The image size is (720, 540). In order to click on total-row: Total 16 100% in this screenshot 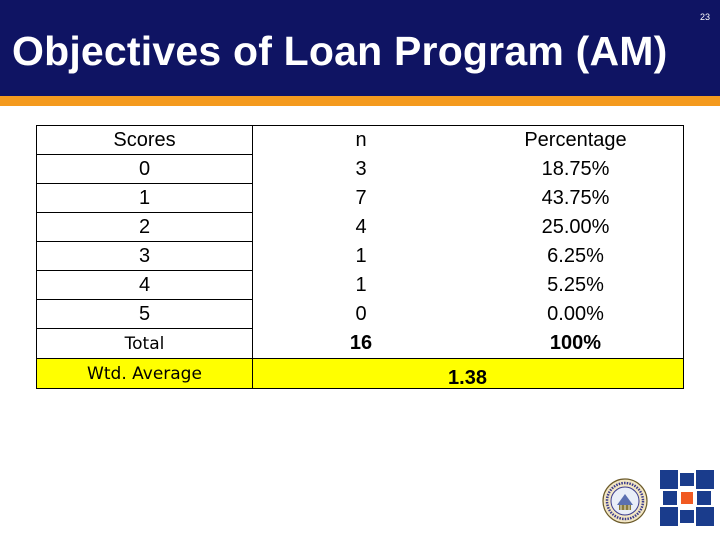, I will do `click(360, 343)`.